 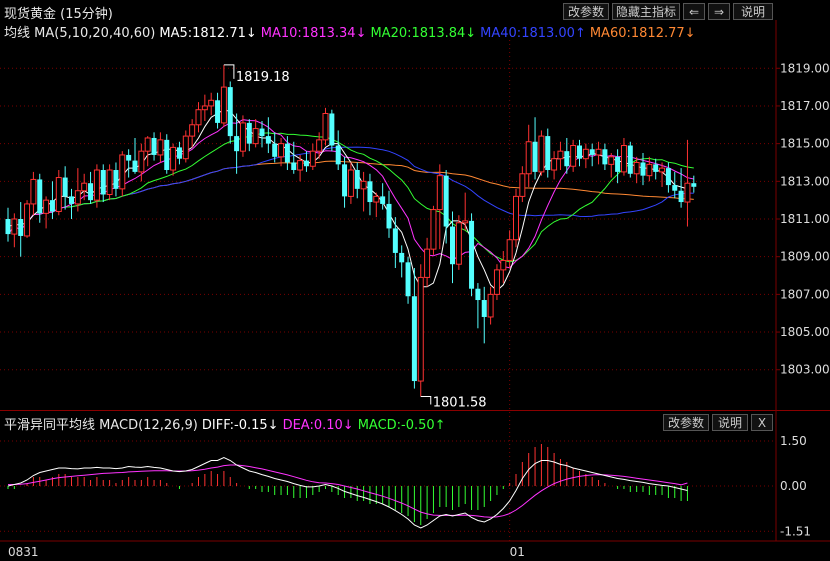 What do you see at coordinates (533, 33) in the screenshot?
I see `ma40-value: MA40:1813.00↑` at bounding box center [533, 33].